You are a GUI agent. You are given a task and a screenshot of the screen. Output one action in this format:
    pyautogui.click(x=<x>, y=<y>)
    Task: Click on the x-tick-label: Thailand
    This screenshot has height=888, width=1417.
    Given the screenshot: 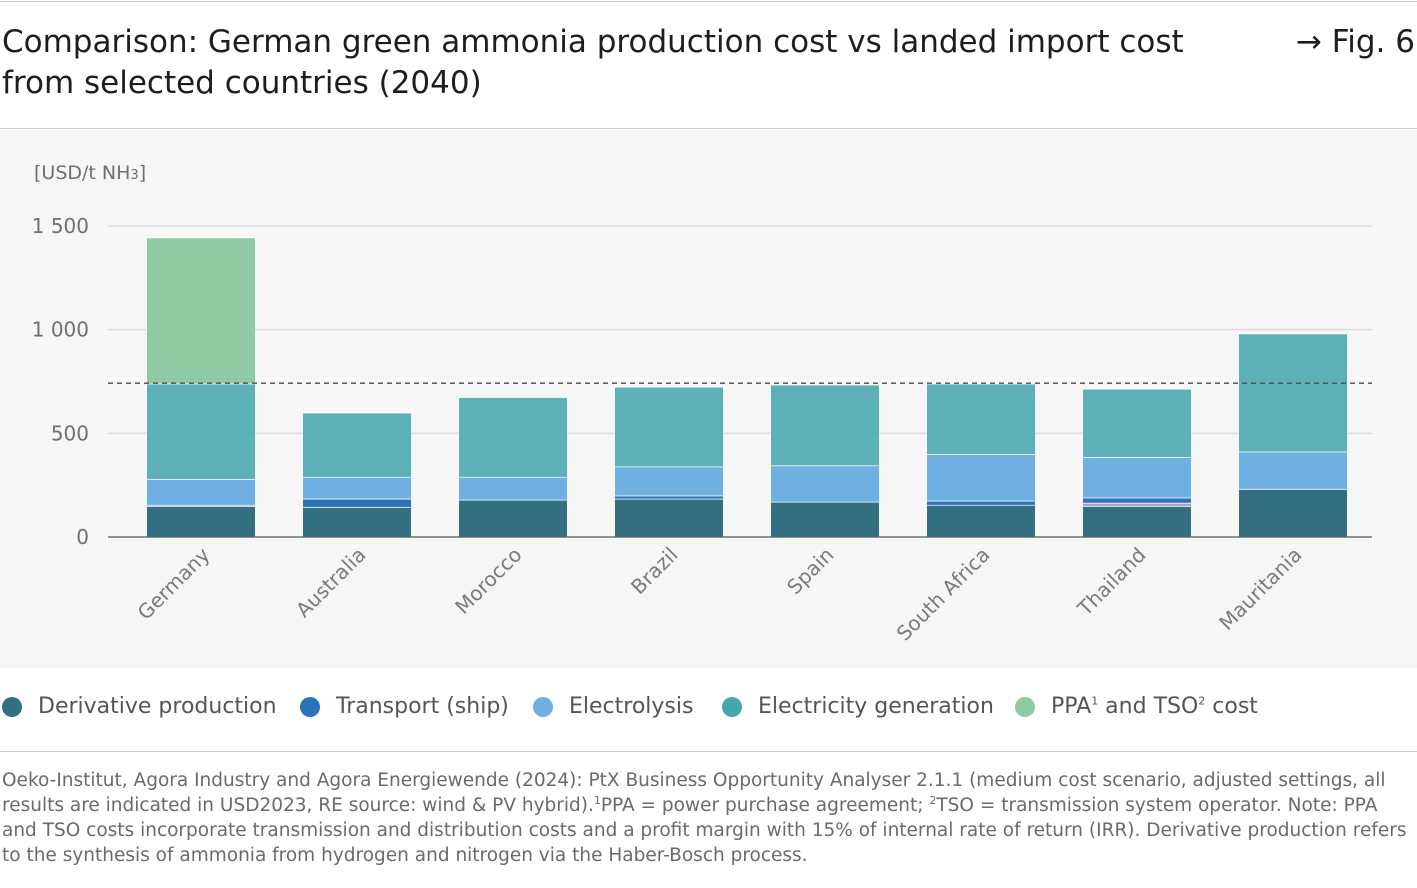 What is the action you would take?
    pyautogui.click(x=1111, y=582)
    